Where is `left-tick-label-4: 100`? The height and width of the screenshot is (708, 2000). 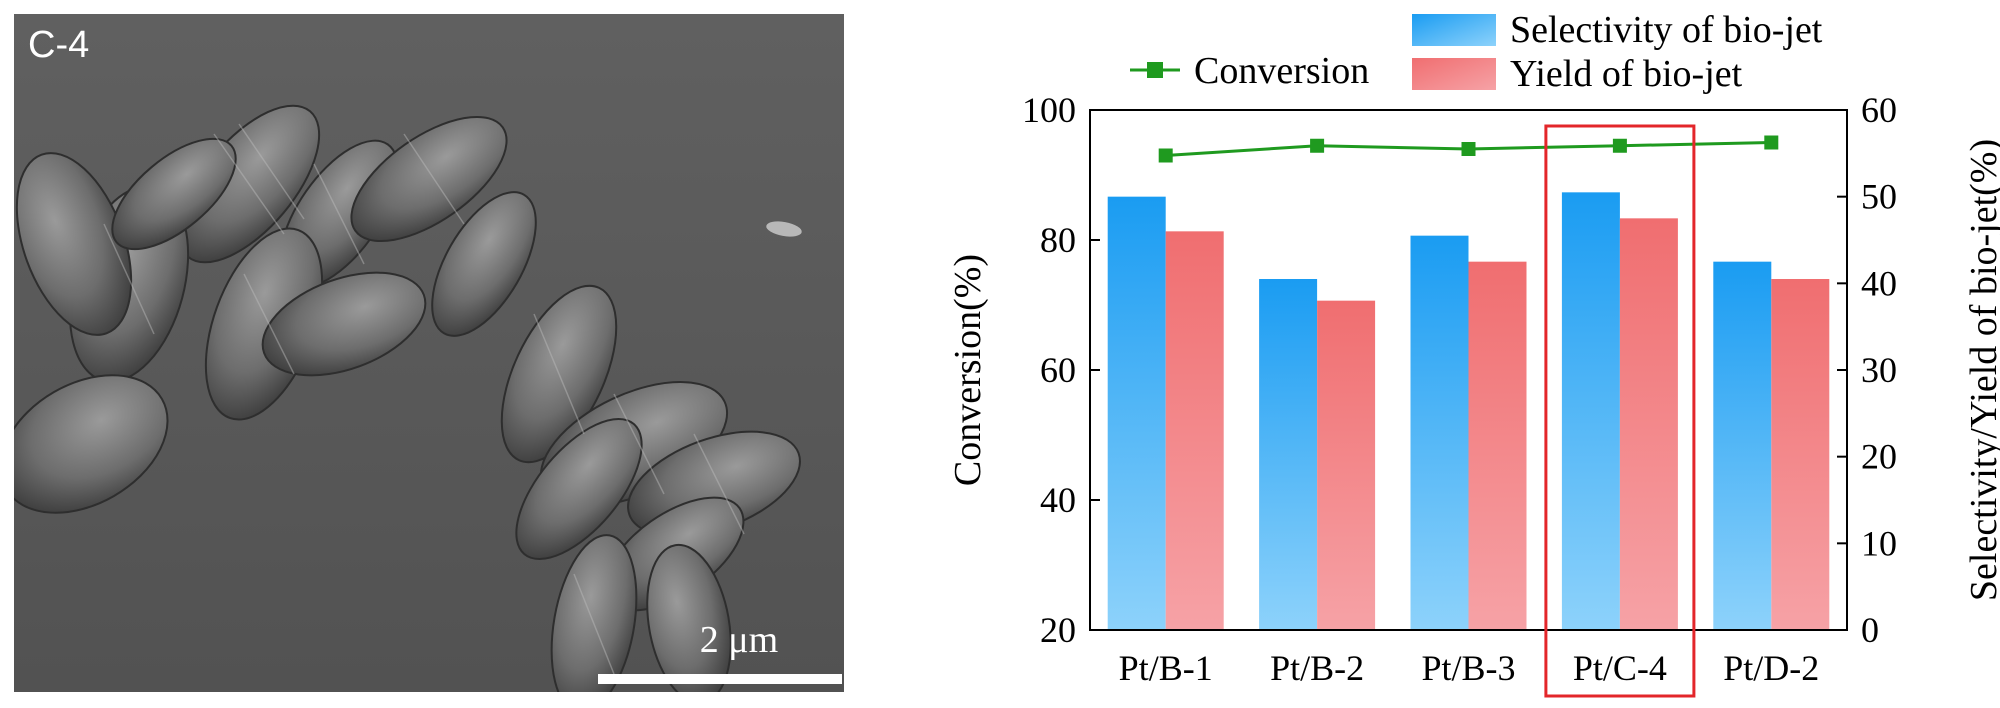 left-tick-label-4: 100 is located at coordinates (1049, 110).